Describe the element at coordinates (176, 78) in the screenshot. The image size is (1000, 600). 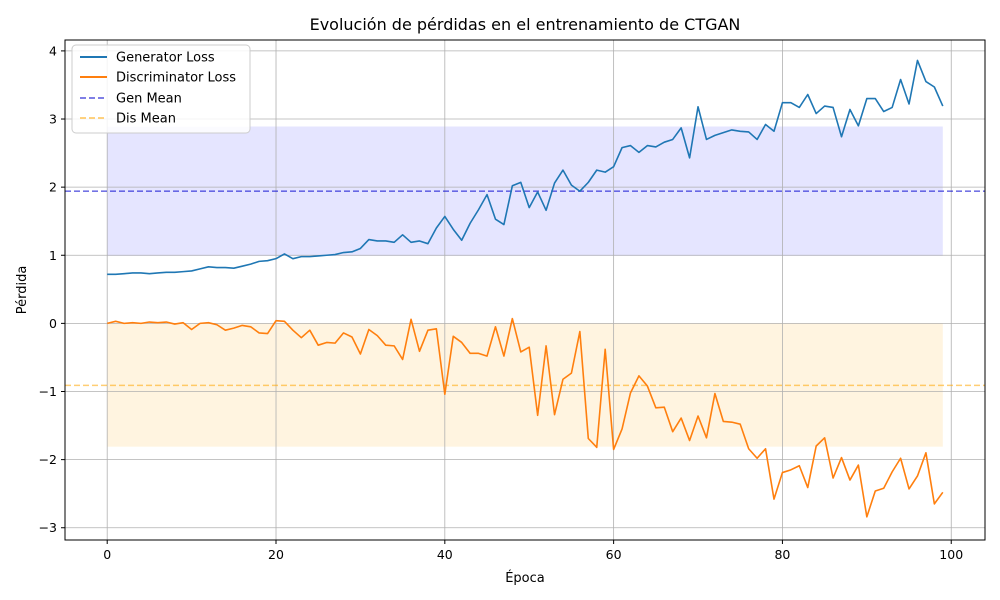
I see `legend-label-discriminator: Discriminator Loss` at that location.